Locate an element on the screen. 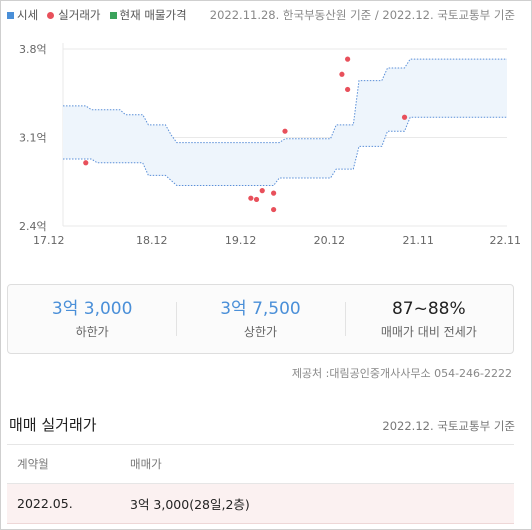 This screenshot has height=530, width=532. x-tick-label: 19.12 is located at coordinates (241, 240).